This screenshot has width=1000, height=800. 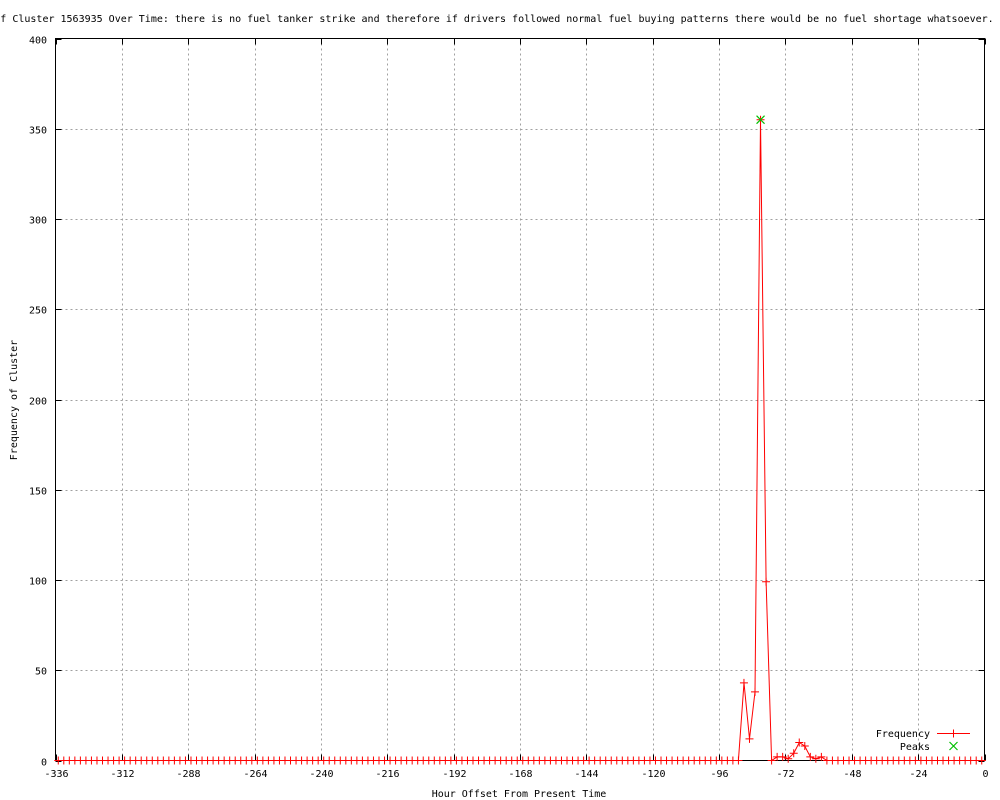 What do you see at coordinates (38, 131) in the screenshot?
I see `y-tick-label: 350` at bounding box center [38, 131].